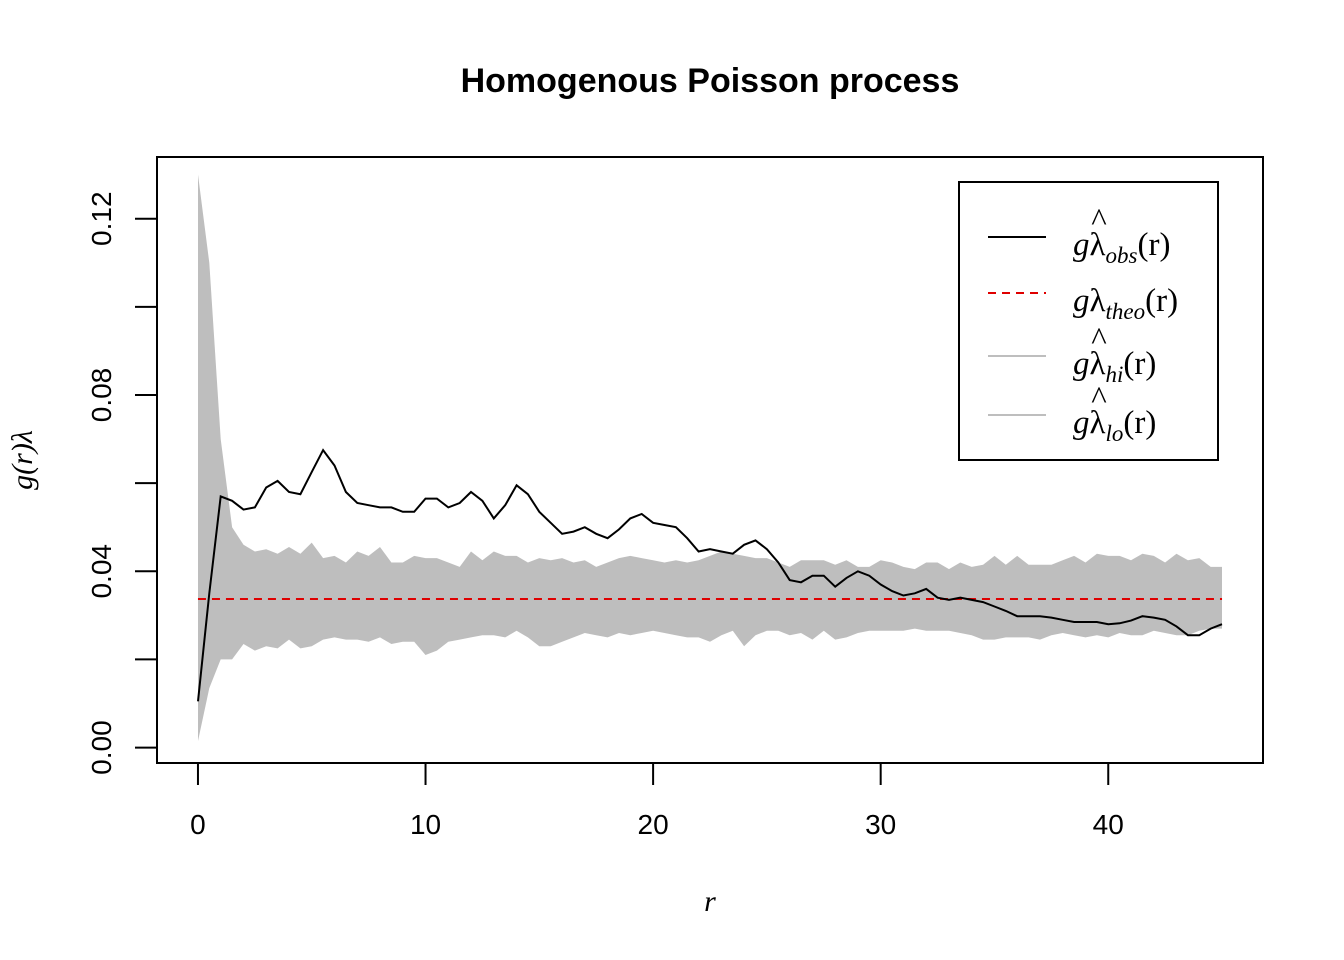  I want to click on legend-hat-obs: ^, so click(1099, 221).